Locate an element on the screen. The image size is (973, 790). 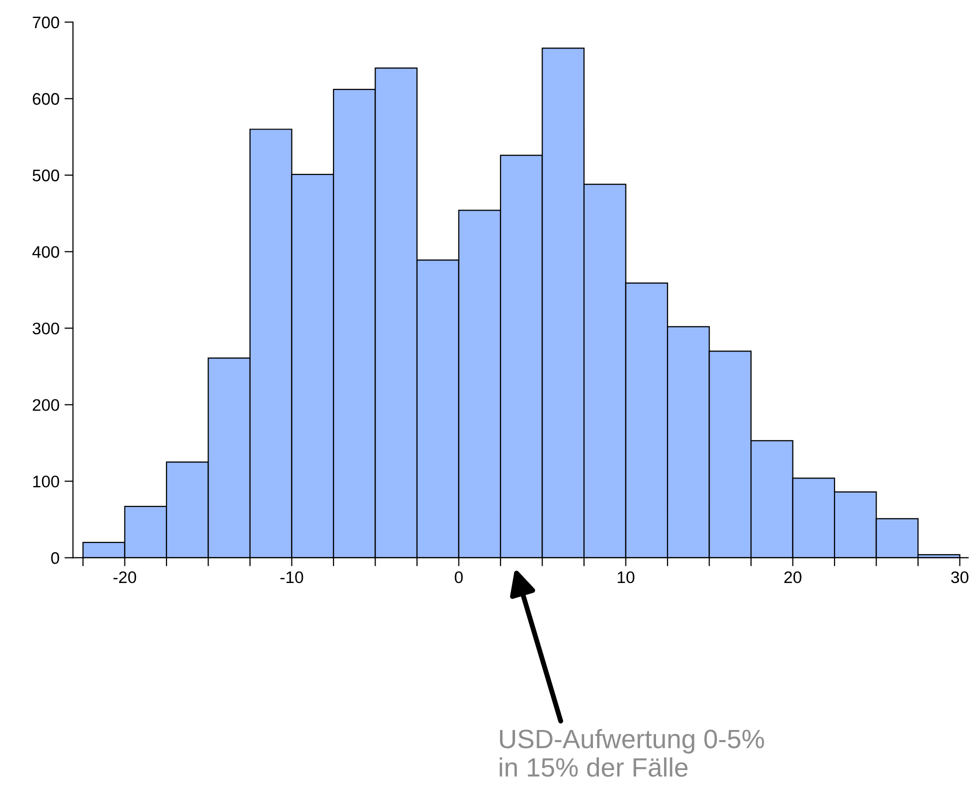
y-tick-label: 600 is located at coordinates (46, 99).